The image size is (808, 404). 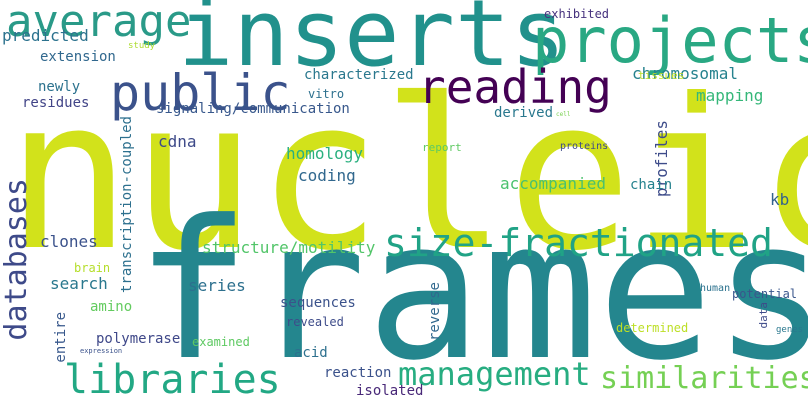 I want to click on word-extension: extension, so click(x=78, y=57).